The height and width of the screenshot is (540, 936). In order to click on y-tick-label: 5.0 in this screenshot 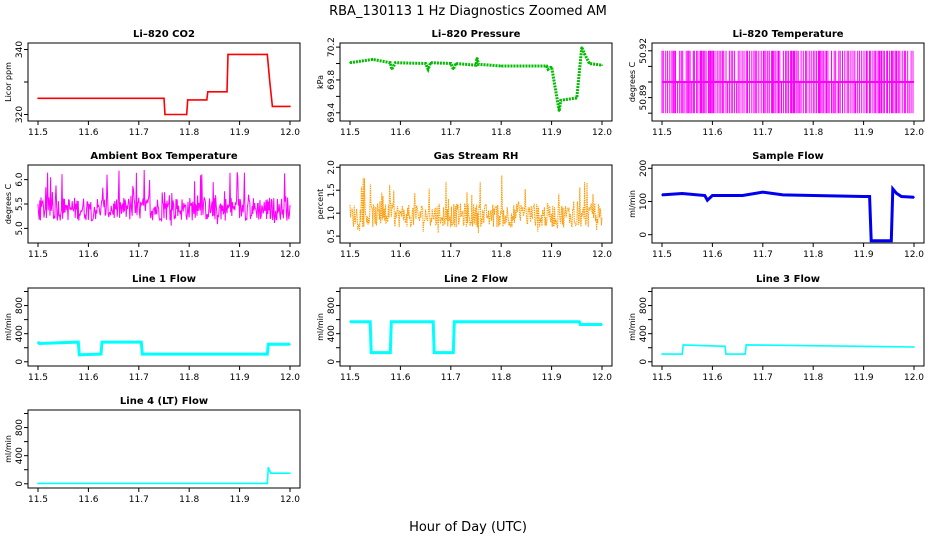, I will do `click(20, 228)`.